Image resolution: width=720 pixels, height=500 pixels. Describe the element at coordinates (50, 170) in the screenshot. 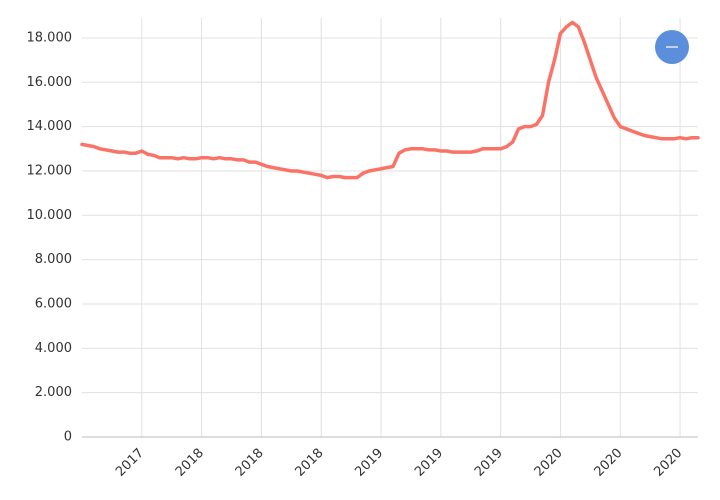

I see `y-tick-label: 12.000` at that location.